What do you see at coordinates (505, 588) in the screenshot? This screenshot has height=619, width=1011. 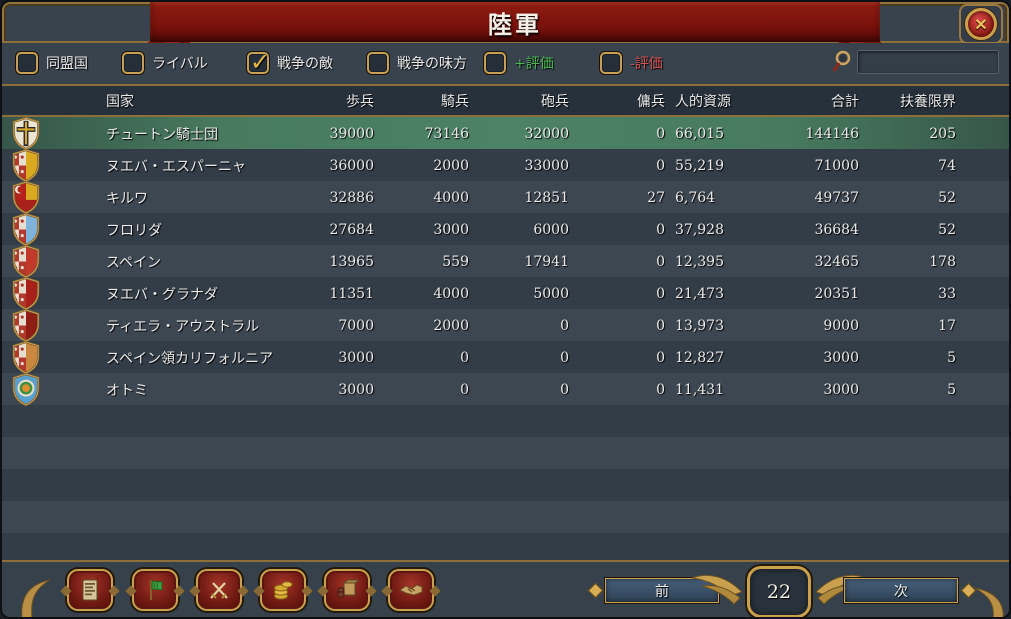 I see `bottom-bar: 前 22 次` at bounding box center [505, 588].